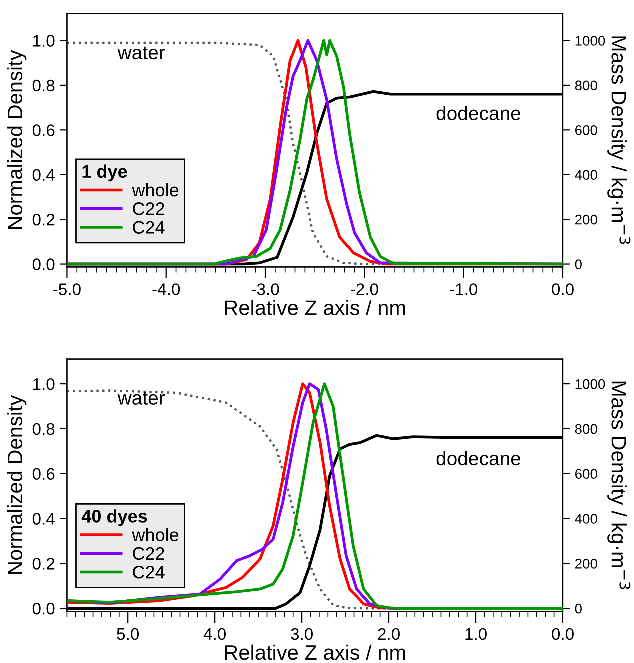 Image resolution: width=634 pixels, height=663 pixels. Describe the element at coordinates (105, 173) in the screenshot. I see `legend-title: 1 dye` at that location.